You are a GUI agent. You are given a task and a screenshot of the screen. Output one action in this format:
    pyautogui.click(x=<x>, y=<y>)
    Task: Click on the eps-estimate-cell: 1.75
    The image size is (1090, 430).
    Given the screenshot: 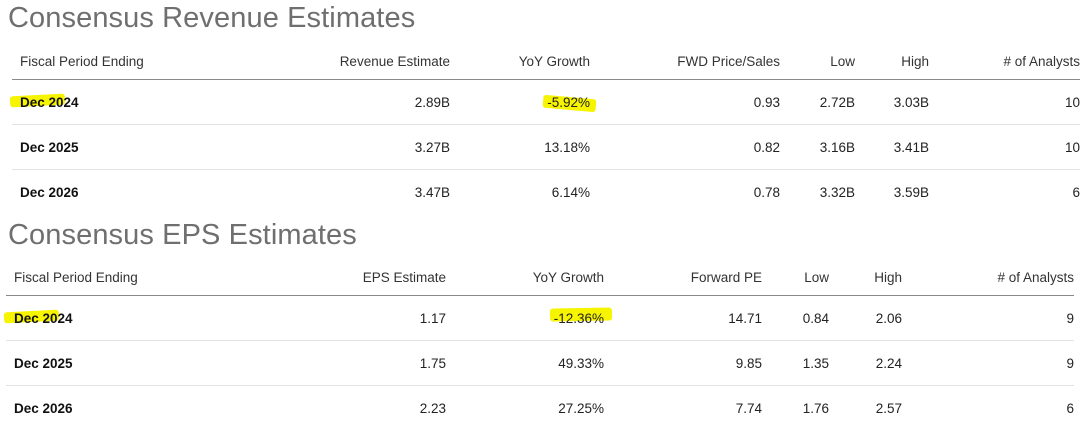 What is the action you would take?
    pyautogui.click(x=321, y=363)
    